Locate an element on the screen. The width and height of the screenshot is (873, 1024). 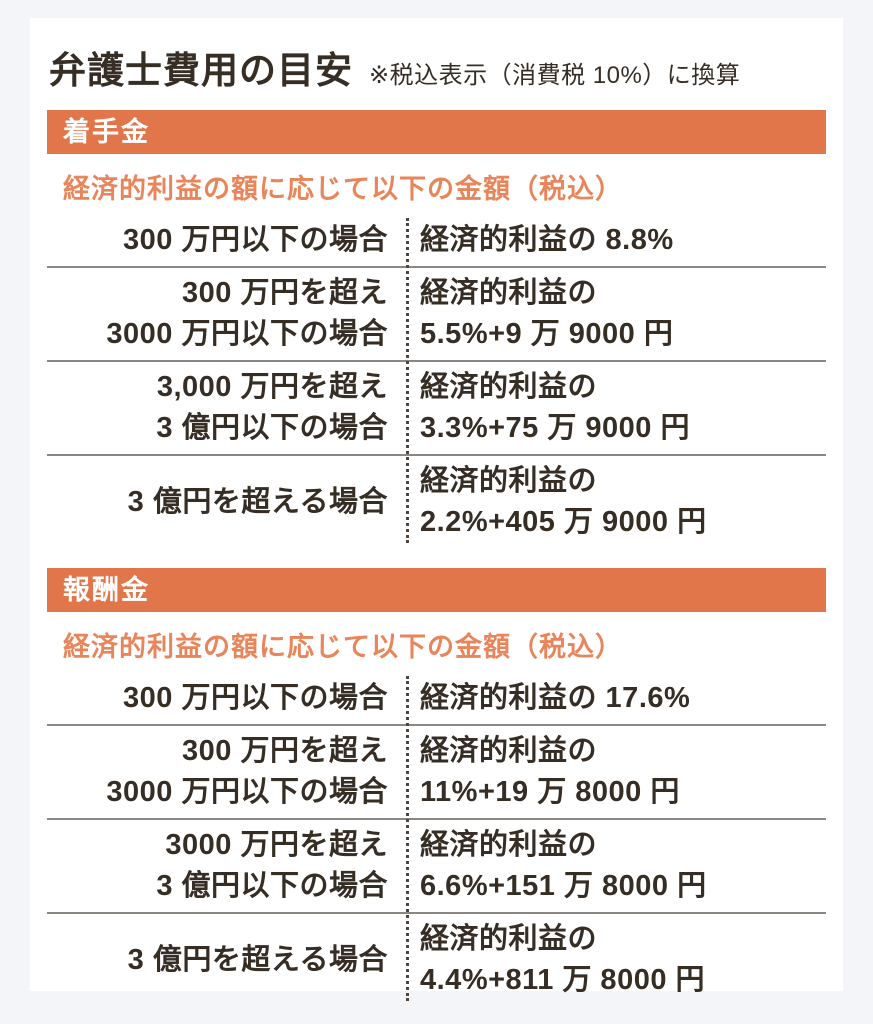
tax-note: ※税込表示（消費税 10%）に換算 is located at coordinates (555, 75).